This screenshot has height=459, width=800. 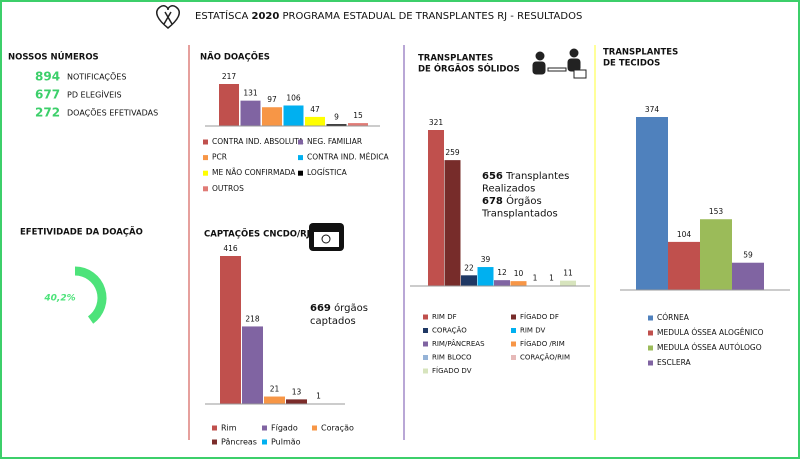 I want to click on data-label: 11, so click(x=568, y=273).